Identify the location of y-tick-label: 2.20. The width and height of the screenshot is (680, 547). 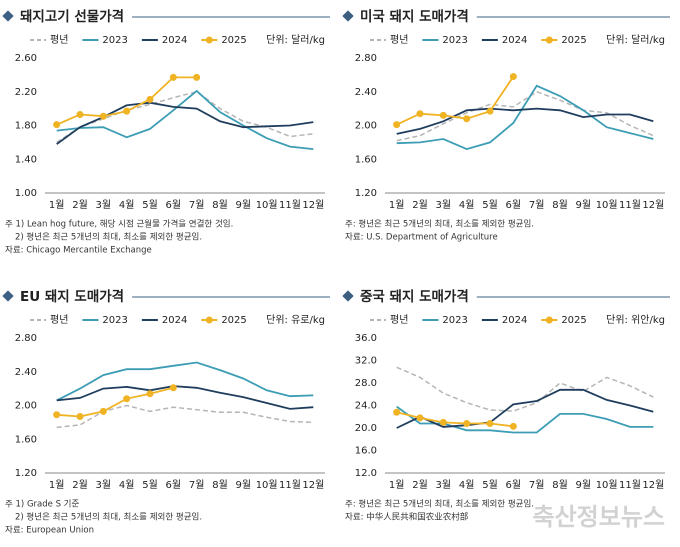
(26, 92).